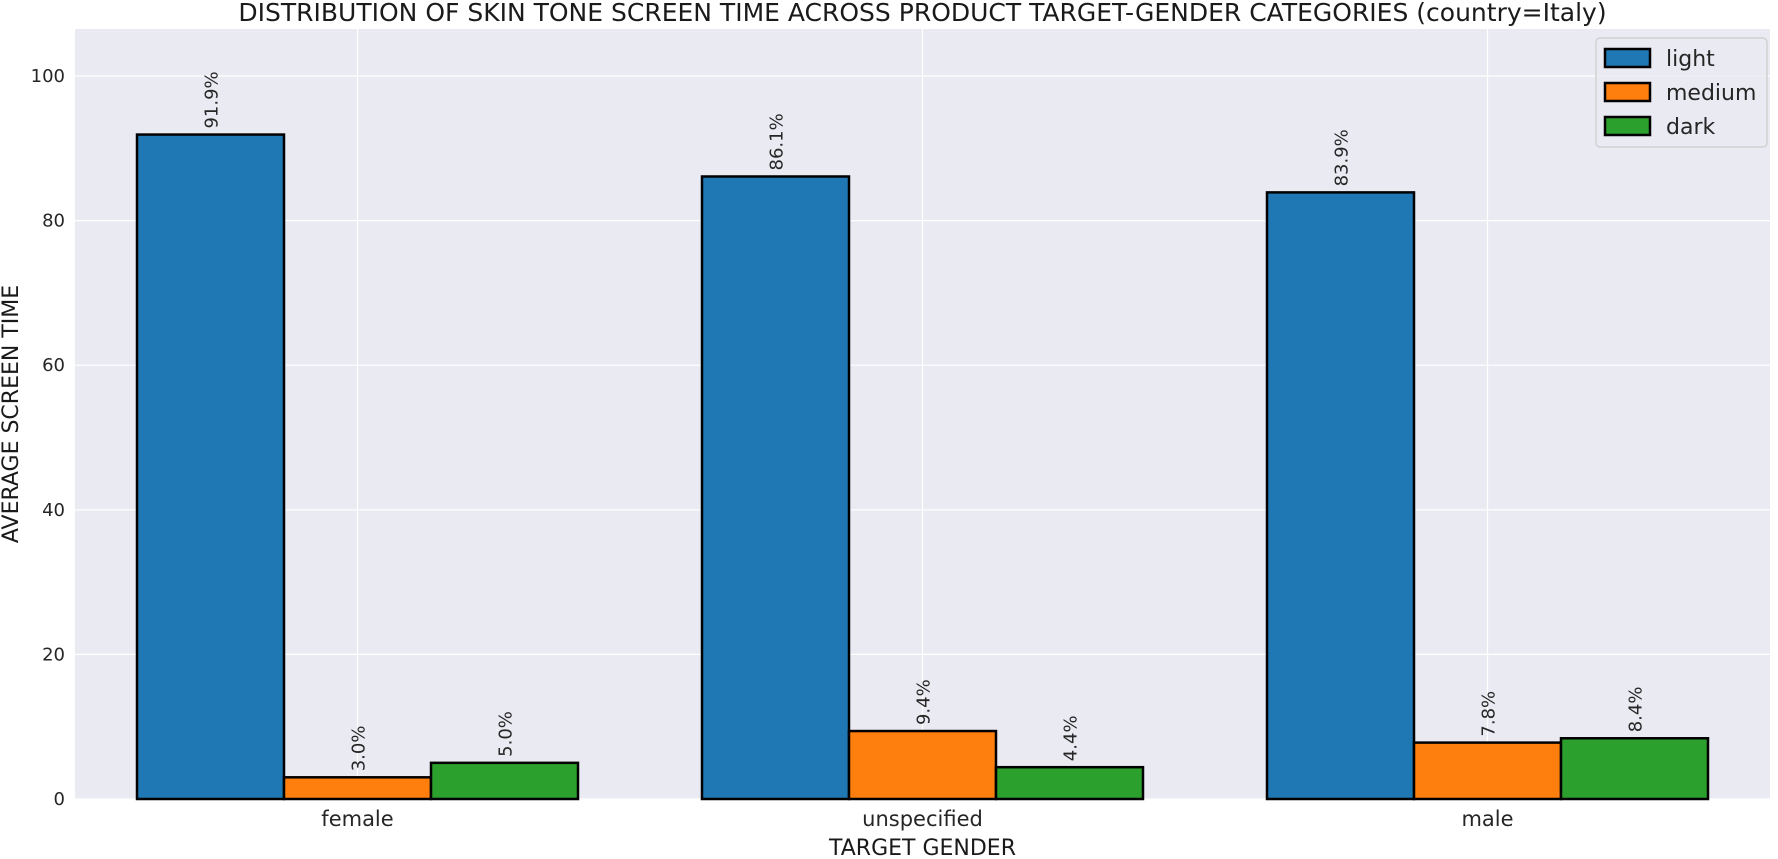 This screenshot has height=859, width=1778. Describe the element at coordinates (922, 819) in the screenshot. I see `x-tick-label: unspecified` at that location.